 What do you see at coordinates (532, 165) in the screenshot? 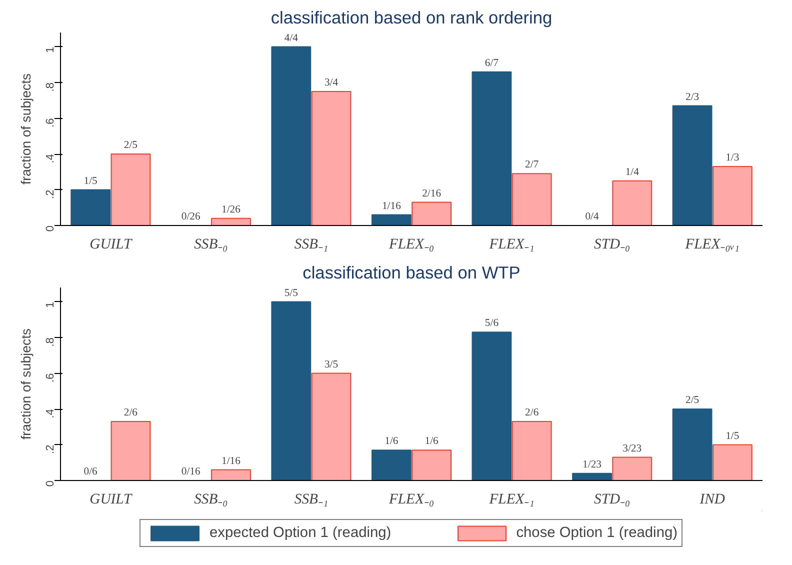
I see `data-label: 2/7` at bounding box center [532, 165].